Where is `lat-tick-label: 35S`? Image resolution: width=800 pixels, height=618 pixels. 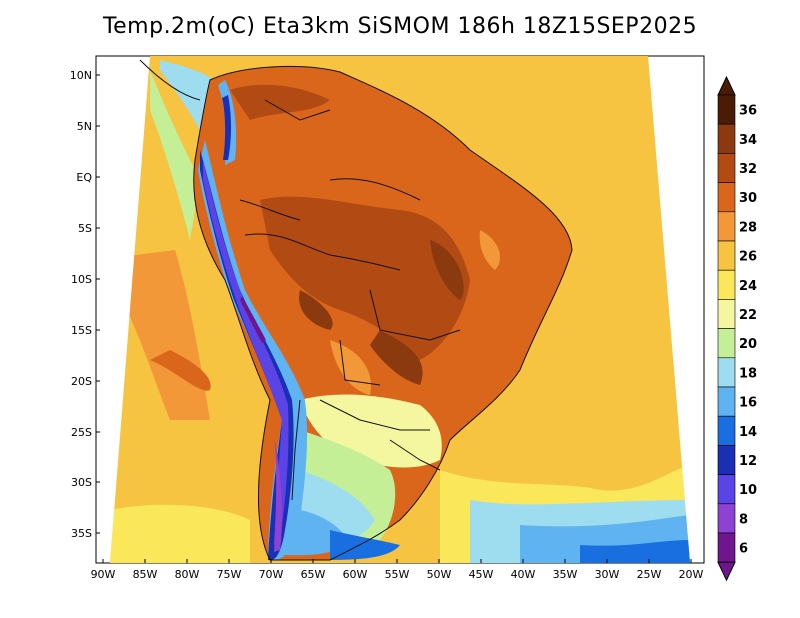
lat-tick-label: 35S is located at coordinates (81, 533).